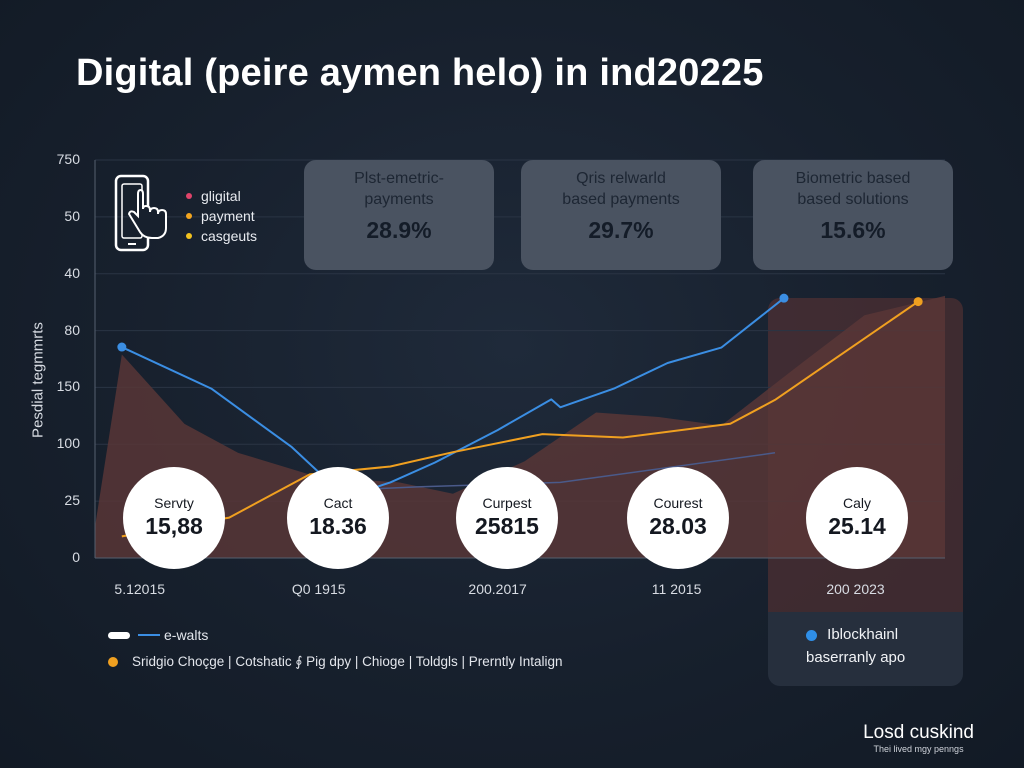 This screenshot has width=1024, height=768. I want to click on legend-label: e-walts, so click(186, 635).